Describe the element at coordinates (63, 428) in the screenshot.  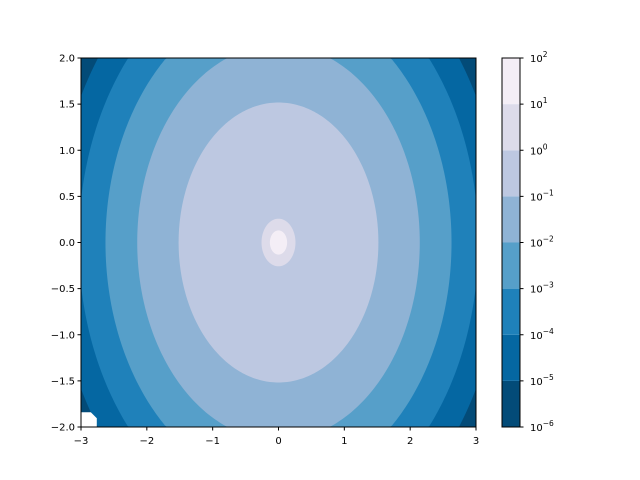
I see `y-tick-label: −2.0` at that location.